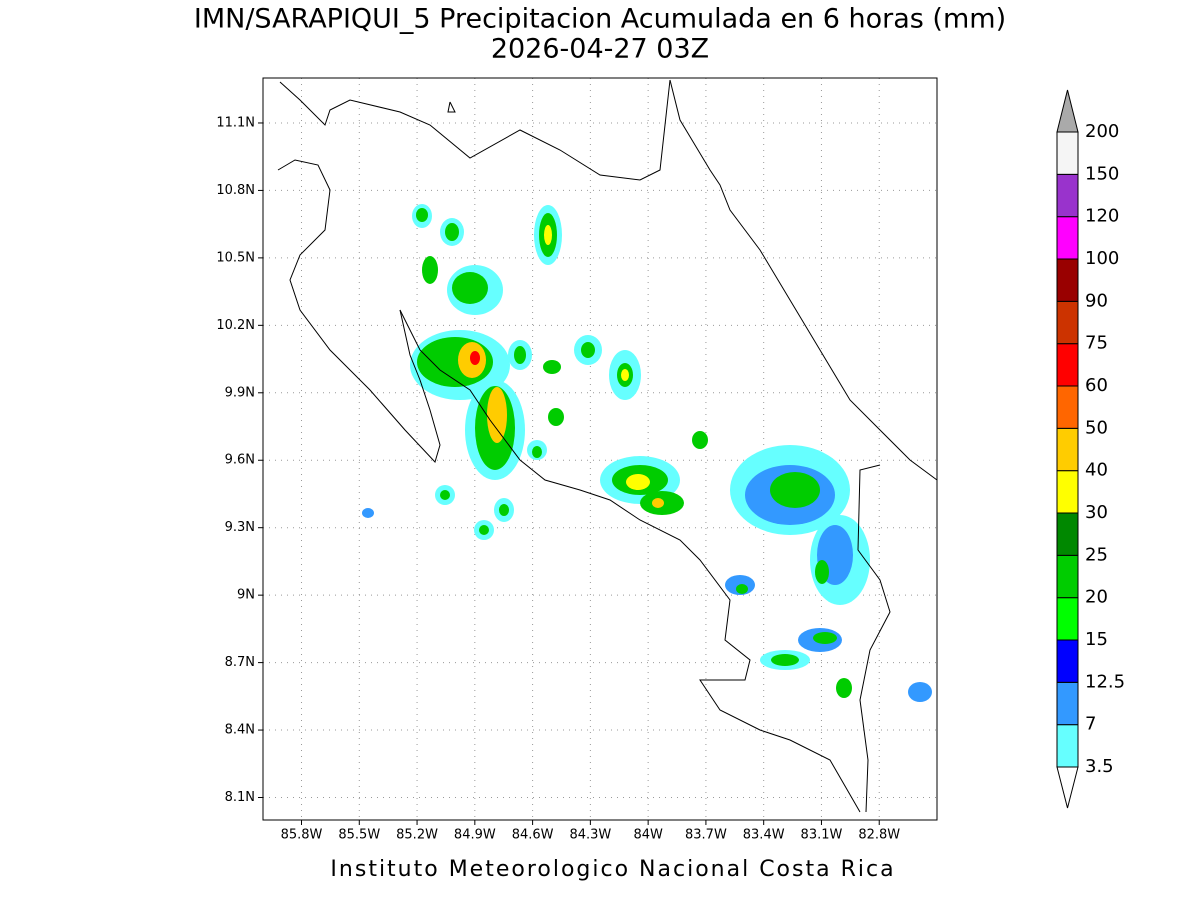 The image size is (1200, 904). I want to click on x-tick-label: 84.6W, so click(533, 835).